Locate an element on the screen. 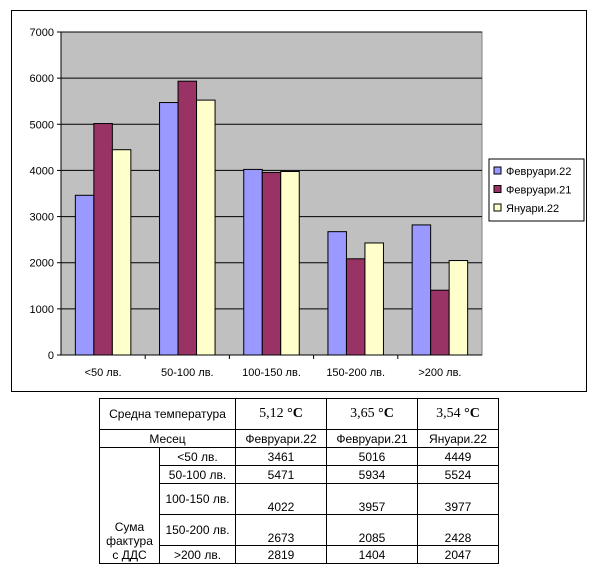  table-cell: 3957 is located at coordinates (372, 499).